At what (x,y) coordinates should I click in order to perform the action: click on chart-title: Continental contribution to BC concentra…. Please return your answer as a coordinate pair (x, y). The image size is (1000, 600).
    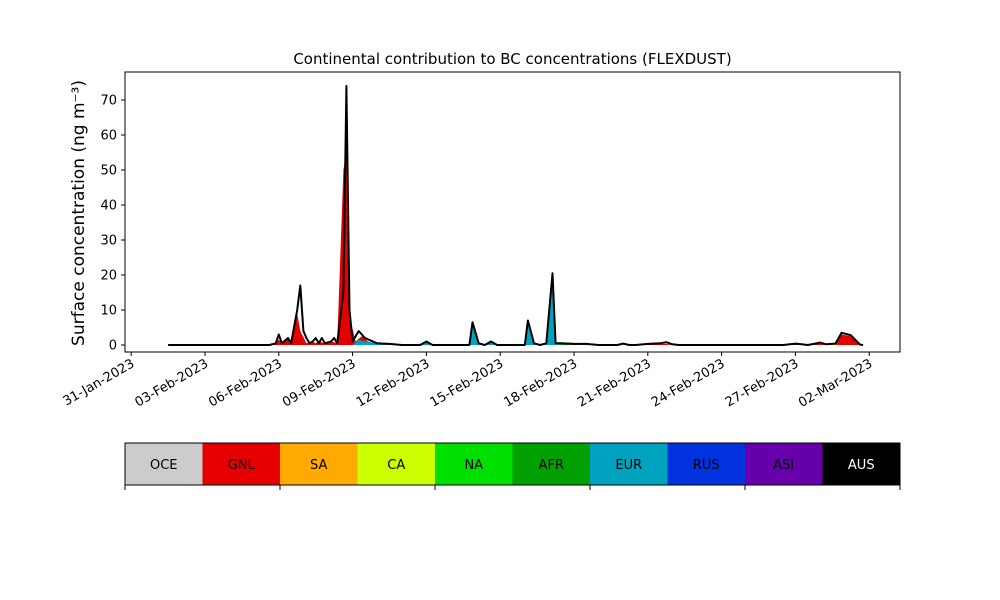
    Looking at the image, I should click on (512, 59).